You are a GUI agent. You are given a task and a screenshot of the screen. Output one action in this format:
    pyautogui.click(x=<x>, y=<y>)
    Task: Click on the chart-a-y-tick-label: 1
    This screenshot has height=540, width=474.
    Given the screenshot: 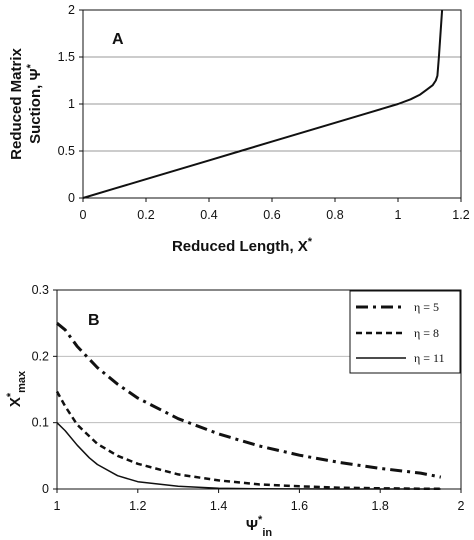 What is the action you would take?
    pyautogui.click(x=71, y=104)
    